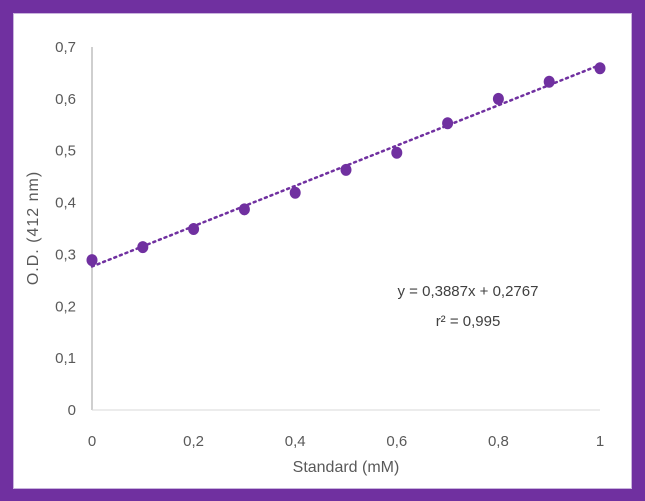  What do you see at coordinates (33, 228) in the screenshot?
I see `y-axis-title: O.D. (412 nm)` at bounding box center [33, 228].